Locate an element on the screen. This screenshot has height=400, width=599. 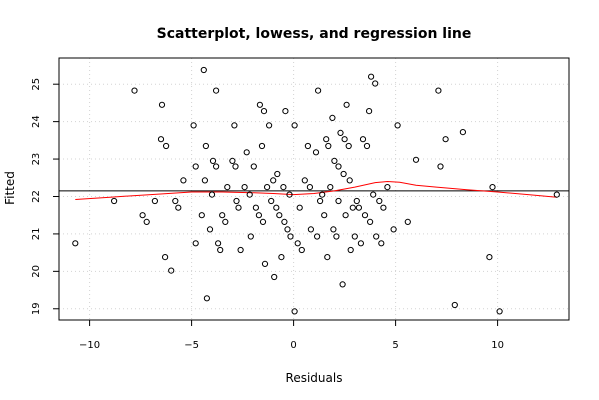
y-tick-label: 22 is located at coordinates (36, 196).